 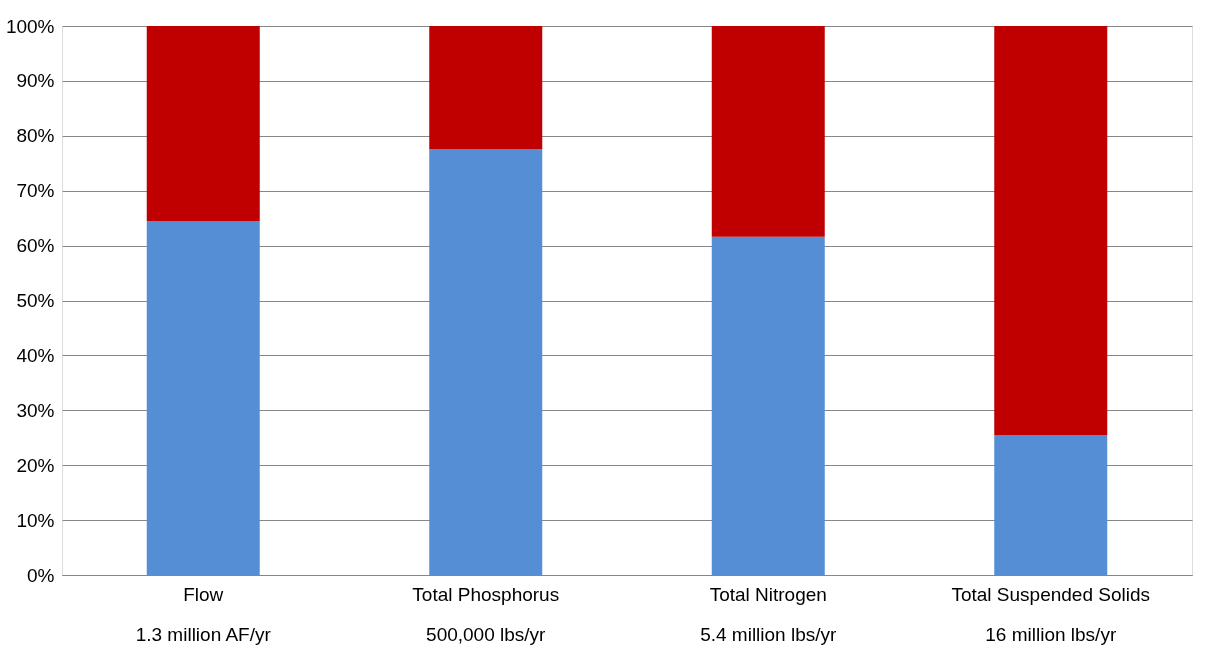 I want to click on y-tick-label: 10%, so click(x=35, y=520).